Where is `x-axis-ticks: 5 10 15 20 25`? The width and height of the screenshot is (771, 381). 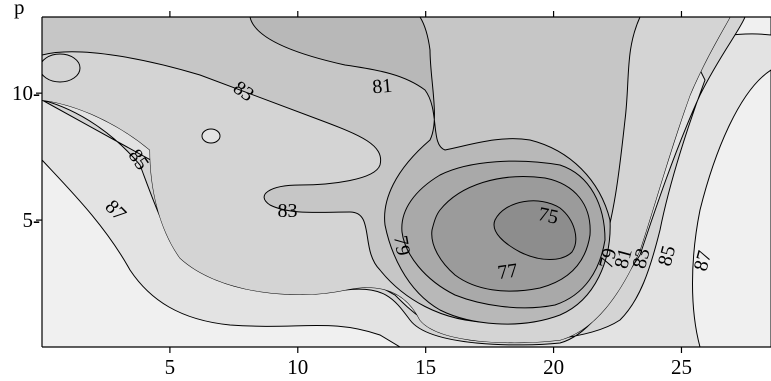
x-axis-ticks: 5 10 15 20 25 is located at coordinates (428, 363).